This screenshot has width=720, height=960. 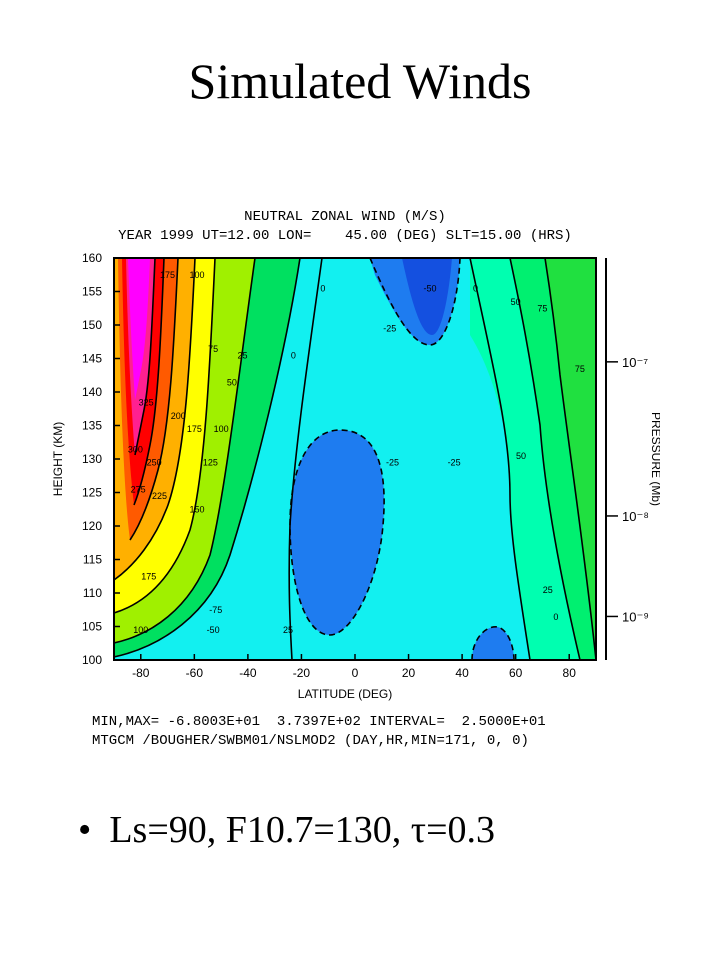 I want to click on x-tick-label: -60, so click(x=195, y=673).